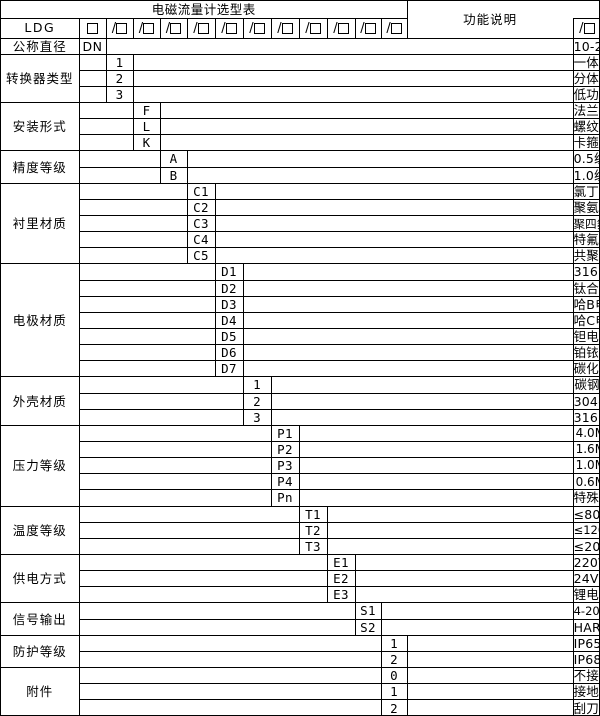 The height and width of the screenshot is (716, 600). I want to click on code-cell: P2, so click(285, 450).